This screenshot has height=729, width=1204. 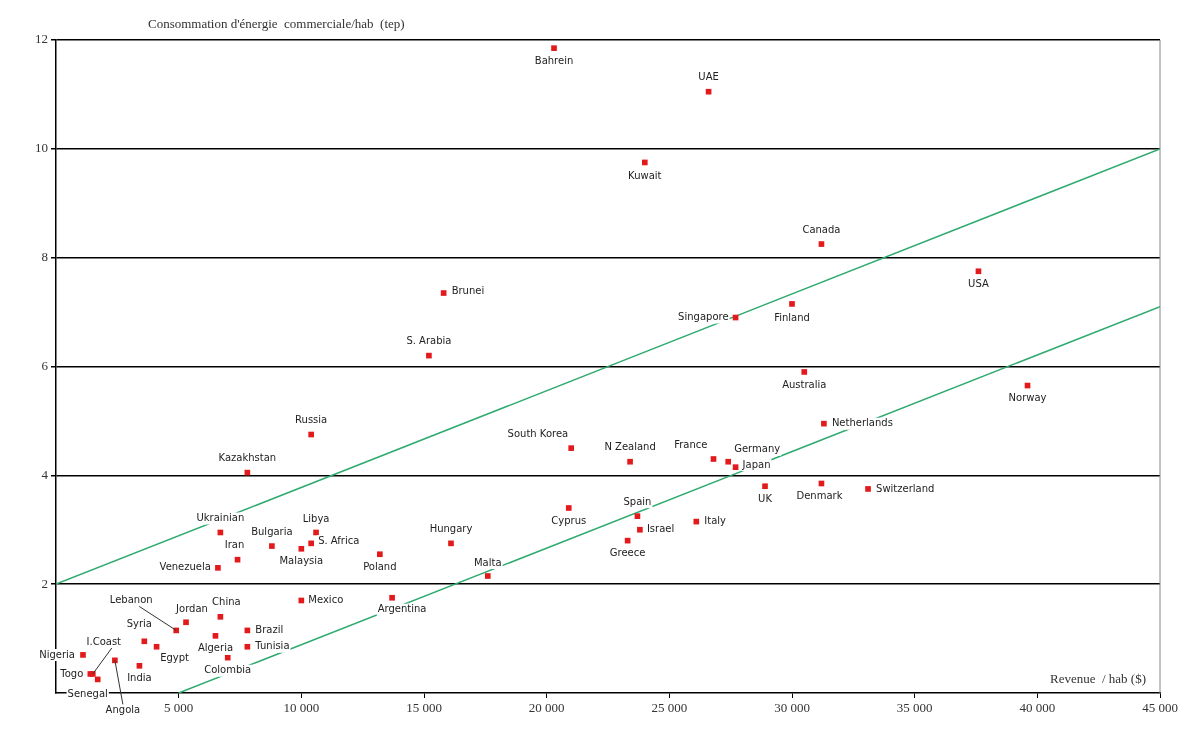 I want to click on data-label: UK, so click(x=765, y=498).